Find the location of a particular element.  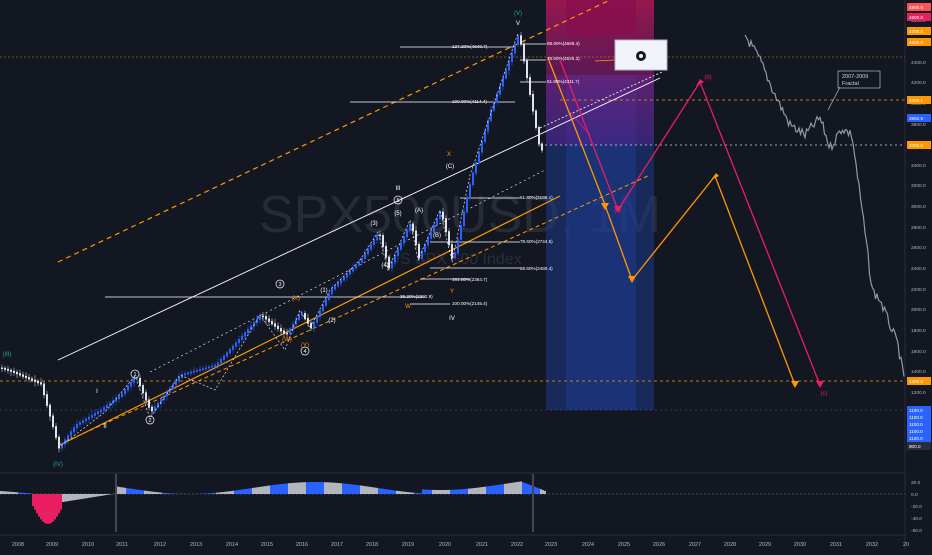

oscillator-axis-label: 0.0 is located at coordinates (914, 495).